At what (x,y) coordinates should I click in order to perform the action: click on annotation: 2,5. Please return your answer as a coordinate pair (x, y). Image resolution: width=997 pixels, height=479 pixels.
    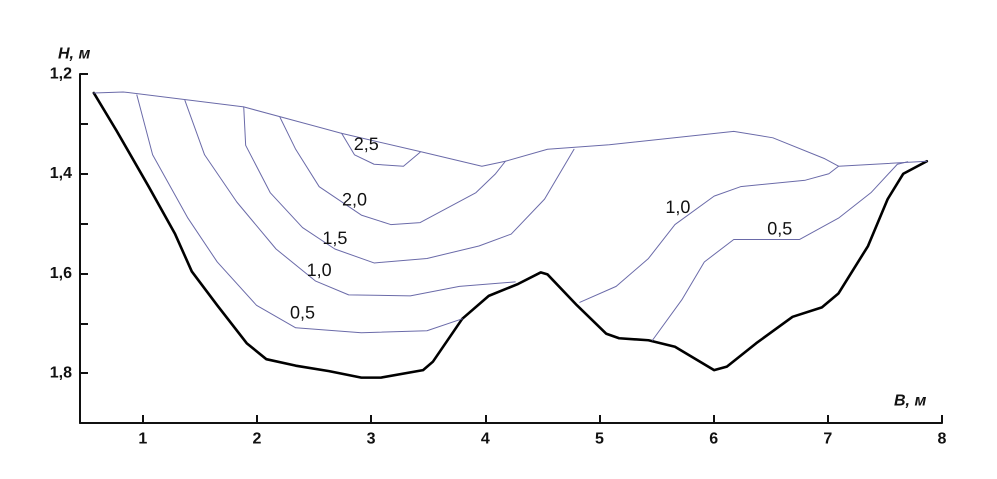
    Looking at the image, I should click on (366, 144).